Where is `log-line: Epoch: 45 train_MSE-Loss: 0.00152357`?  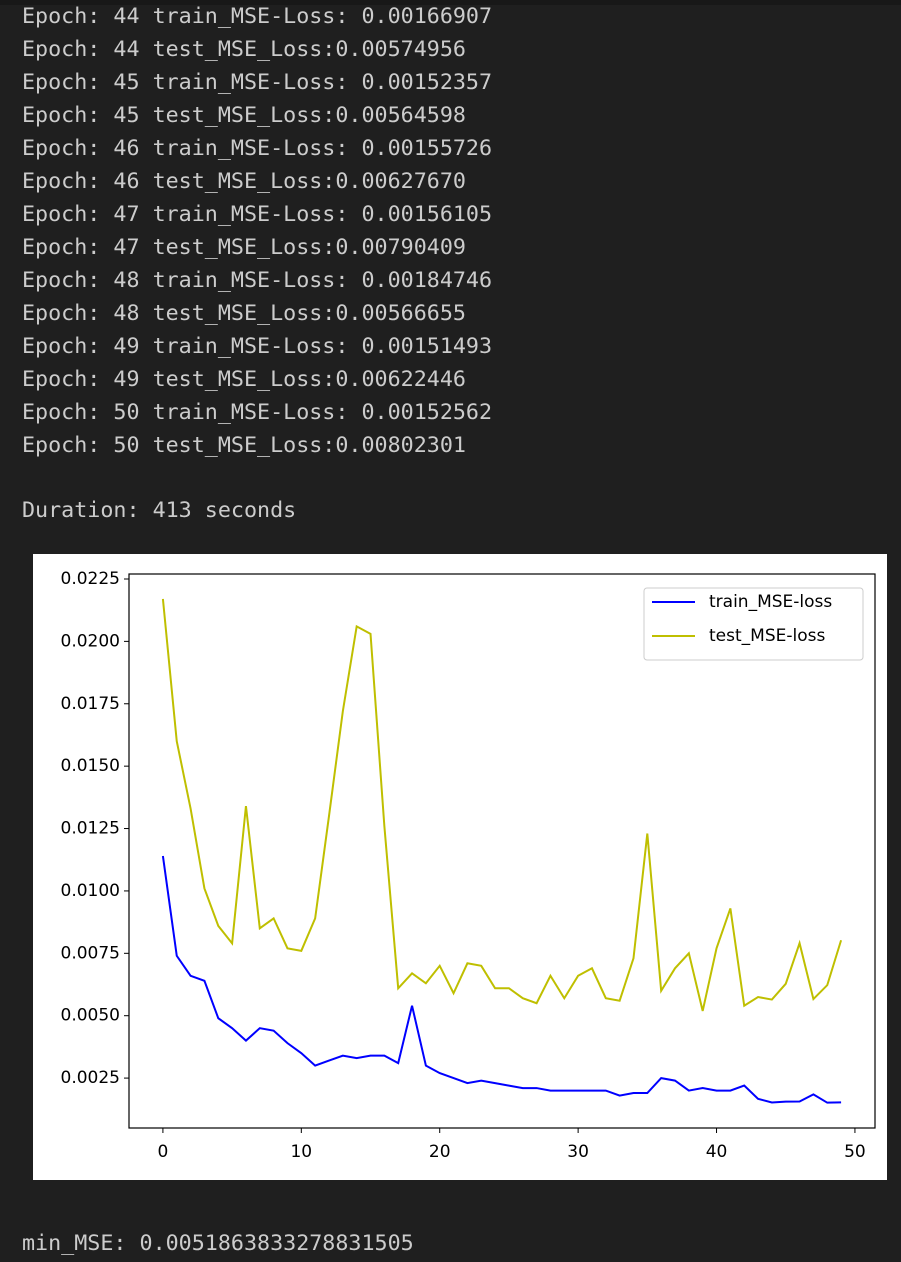 log-line: Epoch: 45 train_MSE-Loss: 0.00152357 is located at coordinates (257, 82).